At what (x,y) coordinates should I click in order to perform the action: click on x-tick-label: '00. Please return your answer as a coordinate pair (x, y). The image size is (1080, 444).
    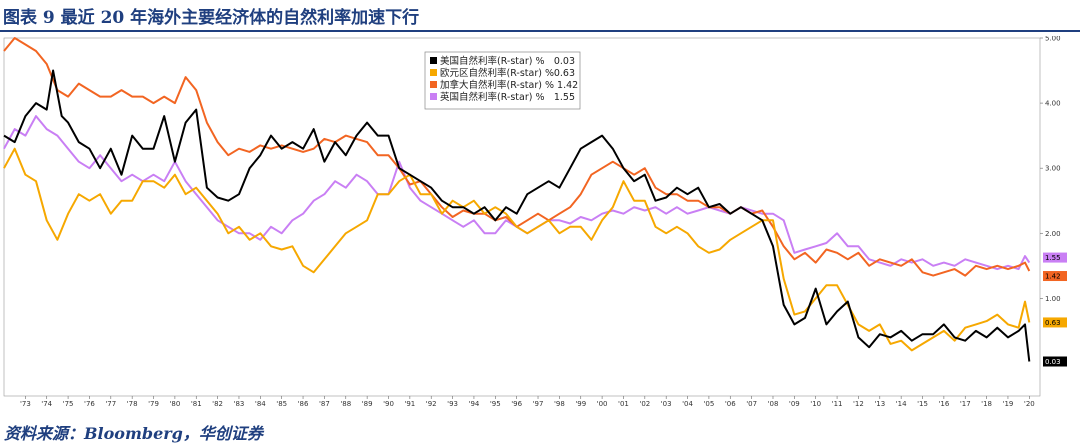
    Looking at the image, I should click on (602, 404).